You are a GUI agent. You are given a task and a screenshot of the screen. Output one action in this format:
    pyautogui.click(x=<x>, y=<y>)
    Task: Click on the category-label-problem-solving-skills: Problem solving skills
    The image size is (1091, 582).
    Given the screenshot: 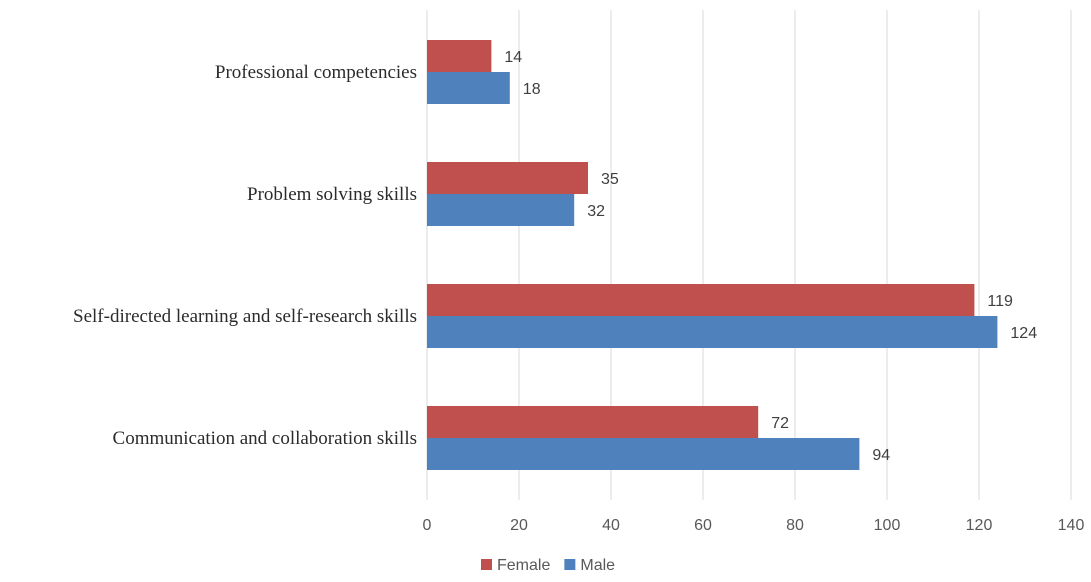 What is the action you would take?
    pyautogui.click(x=332, y=194)
    